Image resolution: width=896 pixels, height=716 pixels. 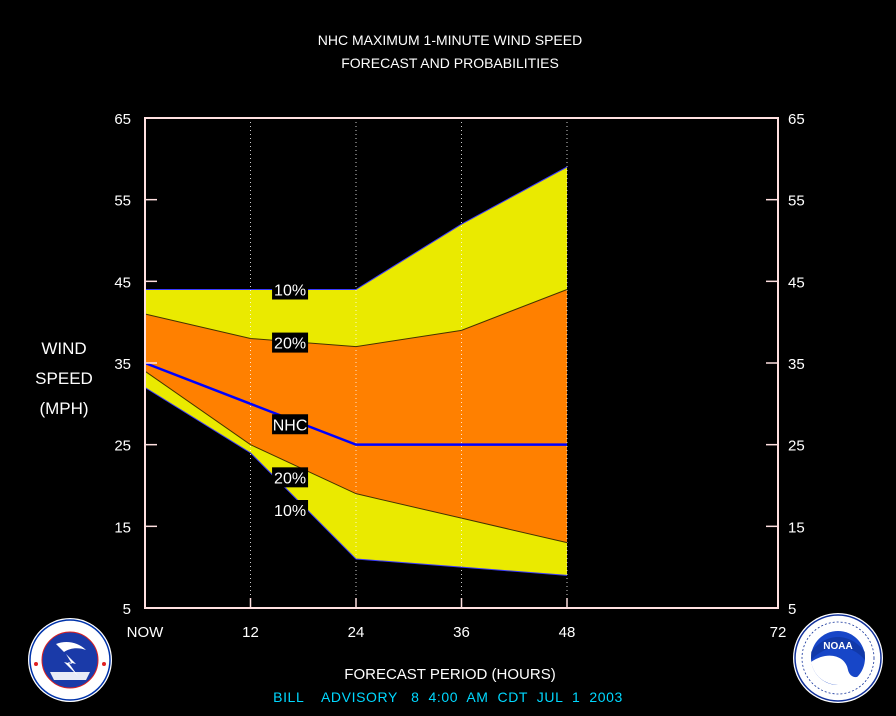 I want to click on nws-logo, so click(x=70, y=660).